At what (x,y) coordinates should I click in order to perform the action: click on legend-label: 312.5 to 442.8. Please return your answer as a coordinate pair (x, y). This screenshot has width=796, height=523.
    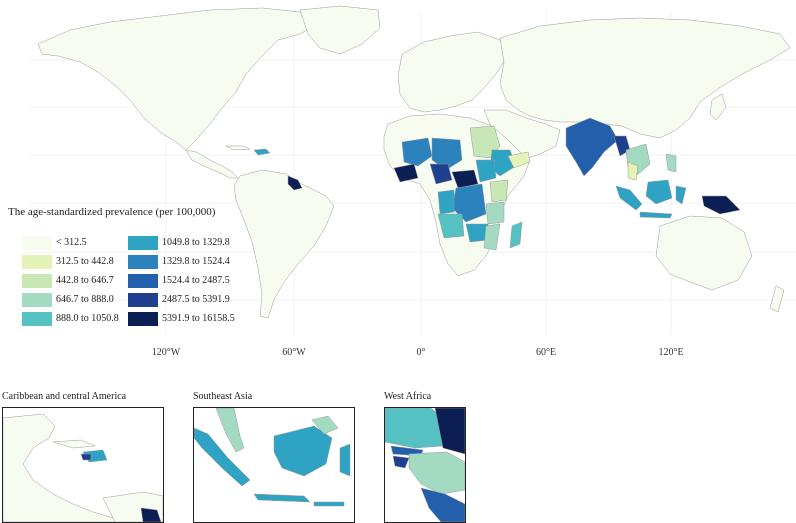
    Looking at the image, I should click on (85, 261).